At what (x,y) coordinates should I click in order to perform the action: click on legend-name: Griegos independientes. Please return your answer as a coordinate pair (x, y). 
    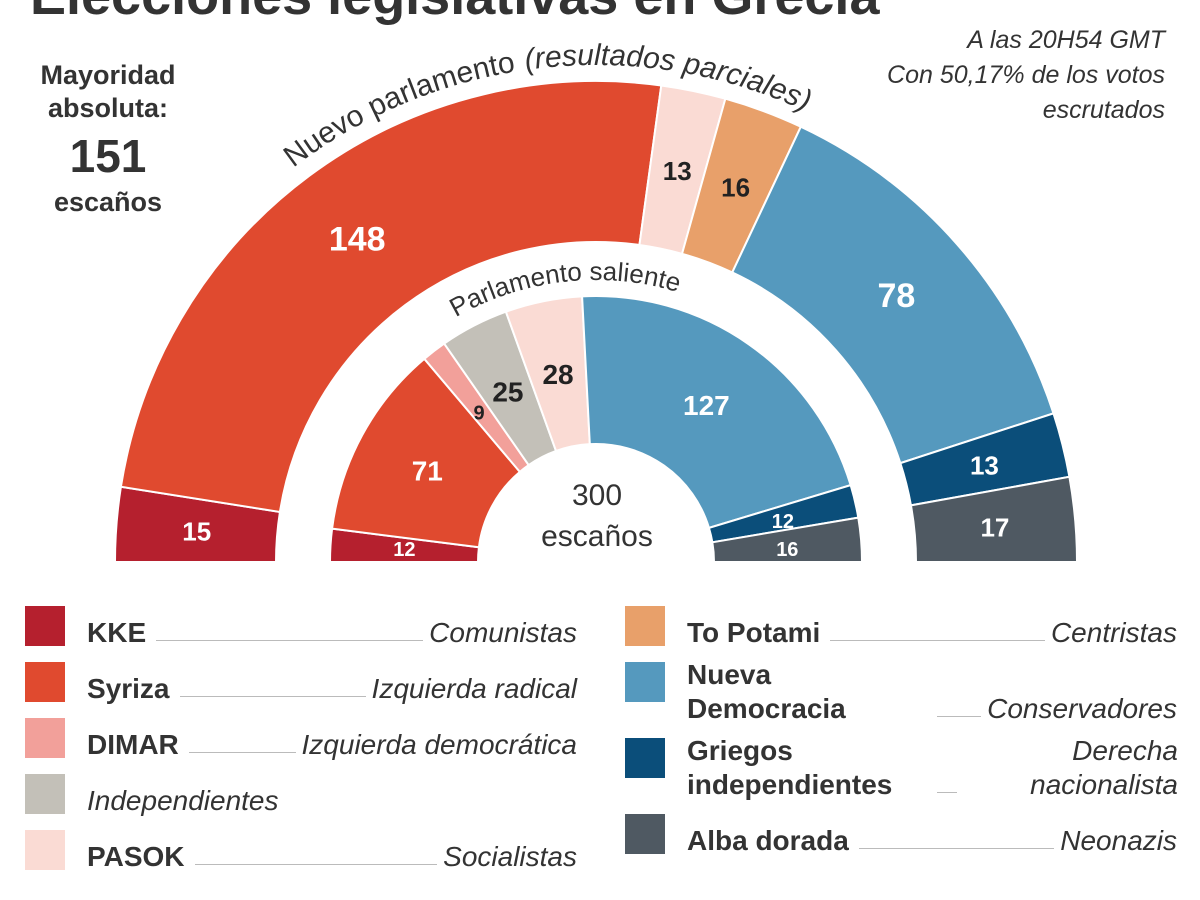
    Looking at the image, I should click on (790, 767).